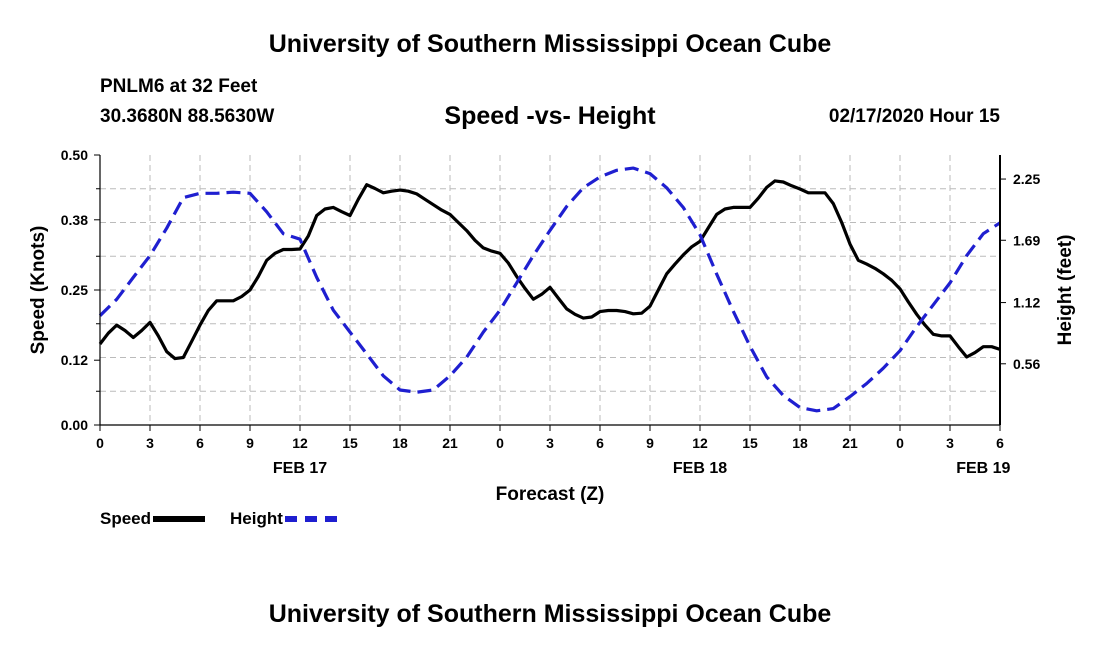  What do you see at coordinates (38, 290) in the screenshot?
I see `y-axis-label: Speed (Knots)` at bounding box center [38, 290].